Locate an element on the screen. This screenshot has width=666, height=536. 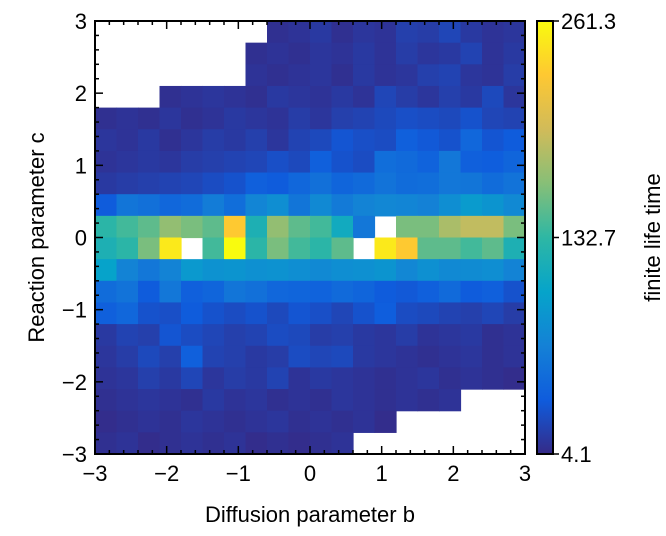
y-axis-title: Reaction parameter c is located at coordinates (36, 237).